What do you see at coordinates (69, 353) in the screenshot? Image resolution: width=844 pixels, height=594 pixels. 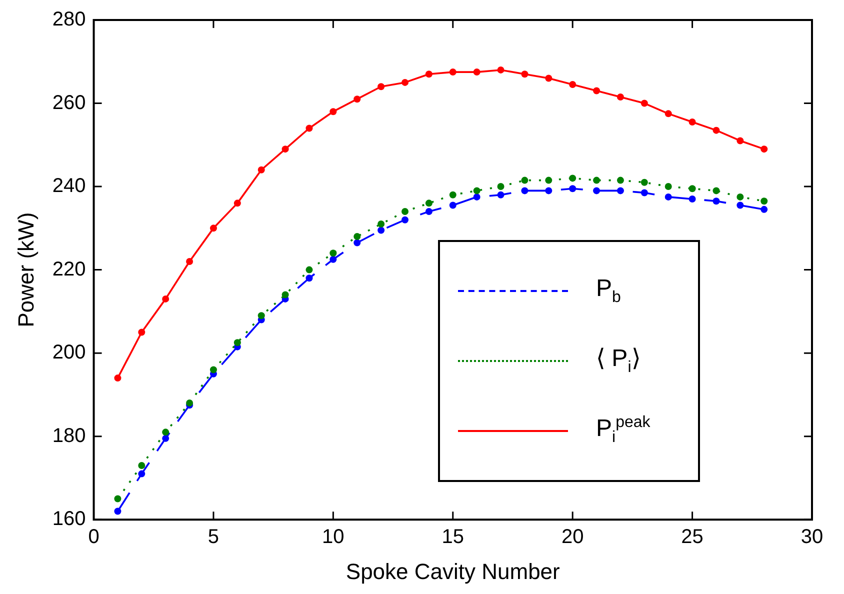 I see `y-tick-label: 200` at bounding box center [69, 353].